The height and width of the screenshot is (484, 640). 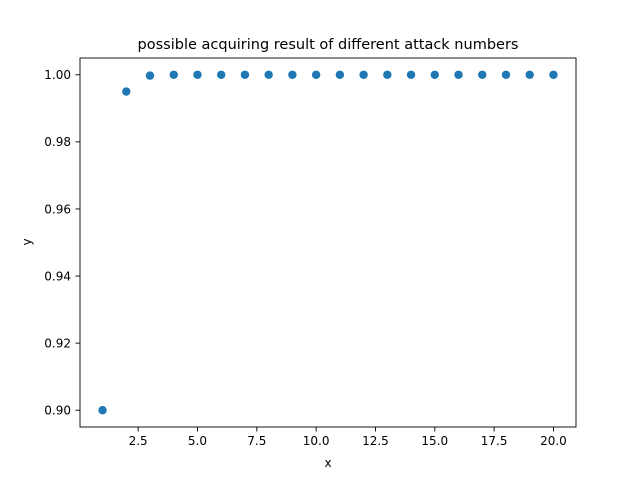 I want to click on y-tick-label: 0.90, so click(x=57, y=411).